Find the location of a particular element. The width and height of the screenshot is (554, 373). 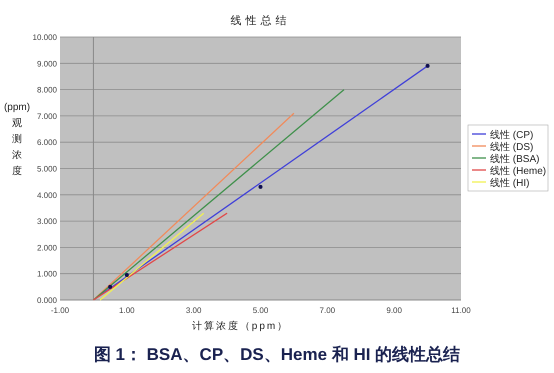

y-tick-label: 1.000 is located at coordinates (47, 274).